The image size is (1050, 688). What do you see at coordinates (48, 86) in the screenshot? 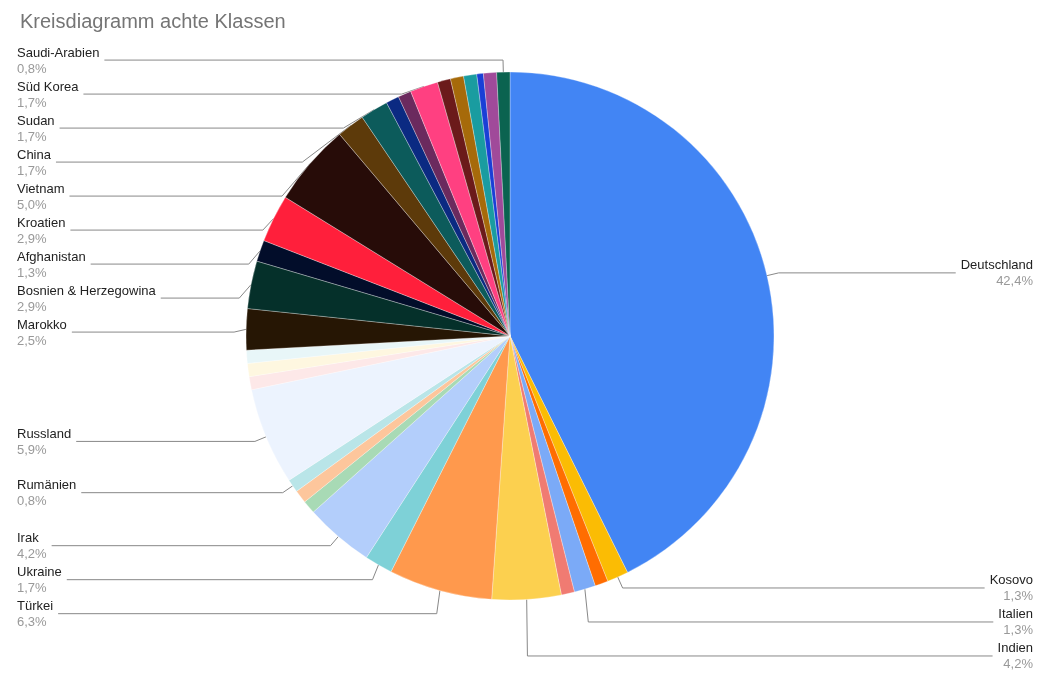
I see `slice-label: Süd Korea` at bounding box center [48, 86].